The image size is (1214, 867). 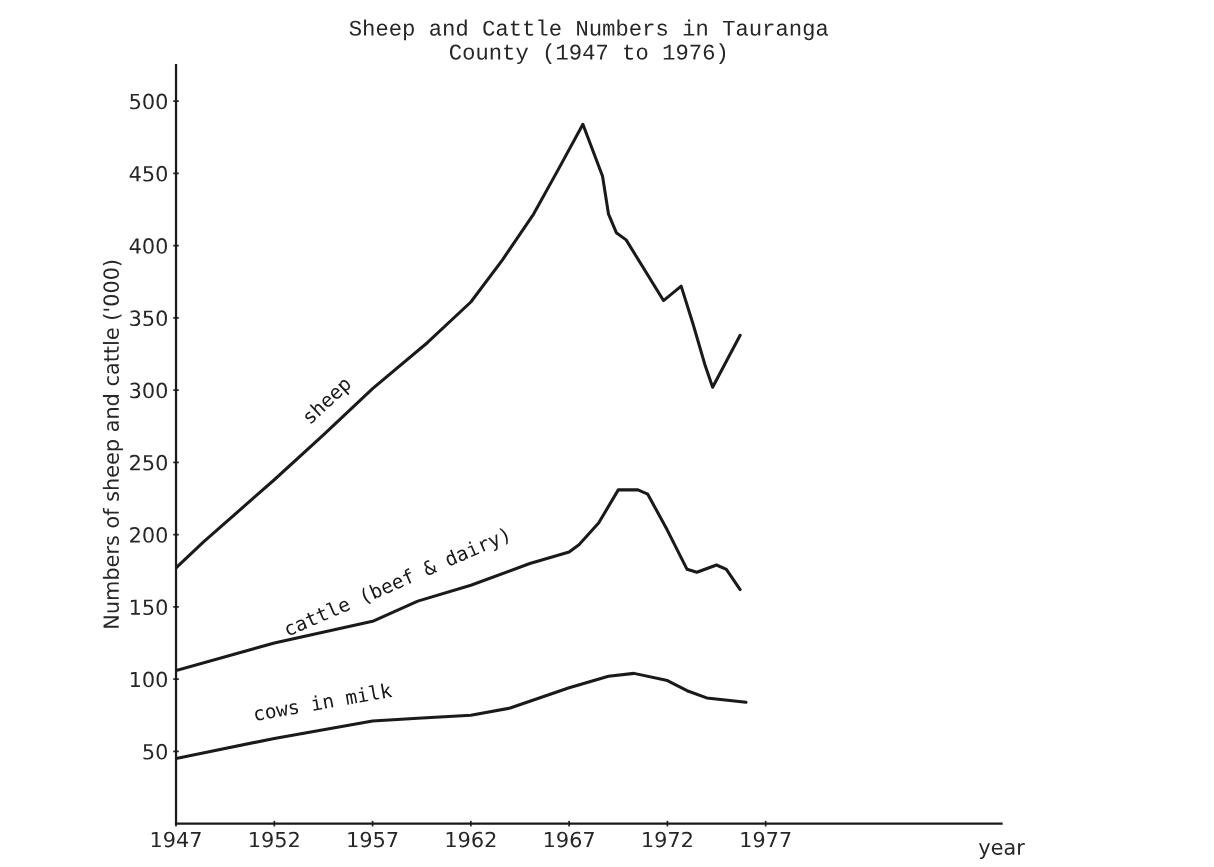 What do you see at coordinates (149, 535) in the screenshot?
I see `y-tick-label: 200` at bounding box center [149, 535].